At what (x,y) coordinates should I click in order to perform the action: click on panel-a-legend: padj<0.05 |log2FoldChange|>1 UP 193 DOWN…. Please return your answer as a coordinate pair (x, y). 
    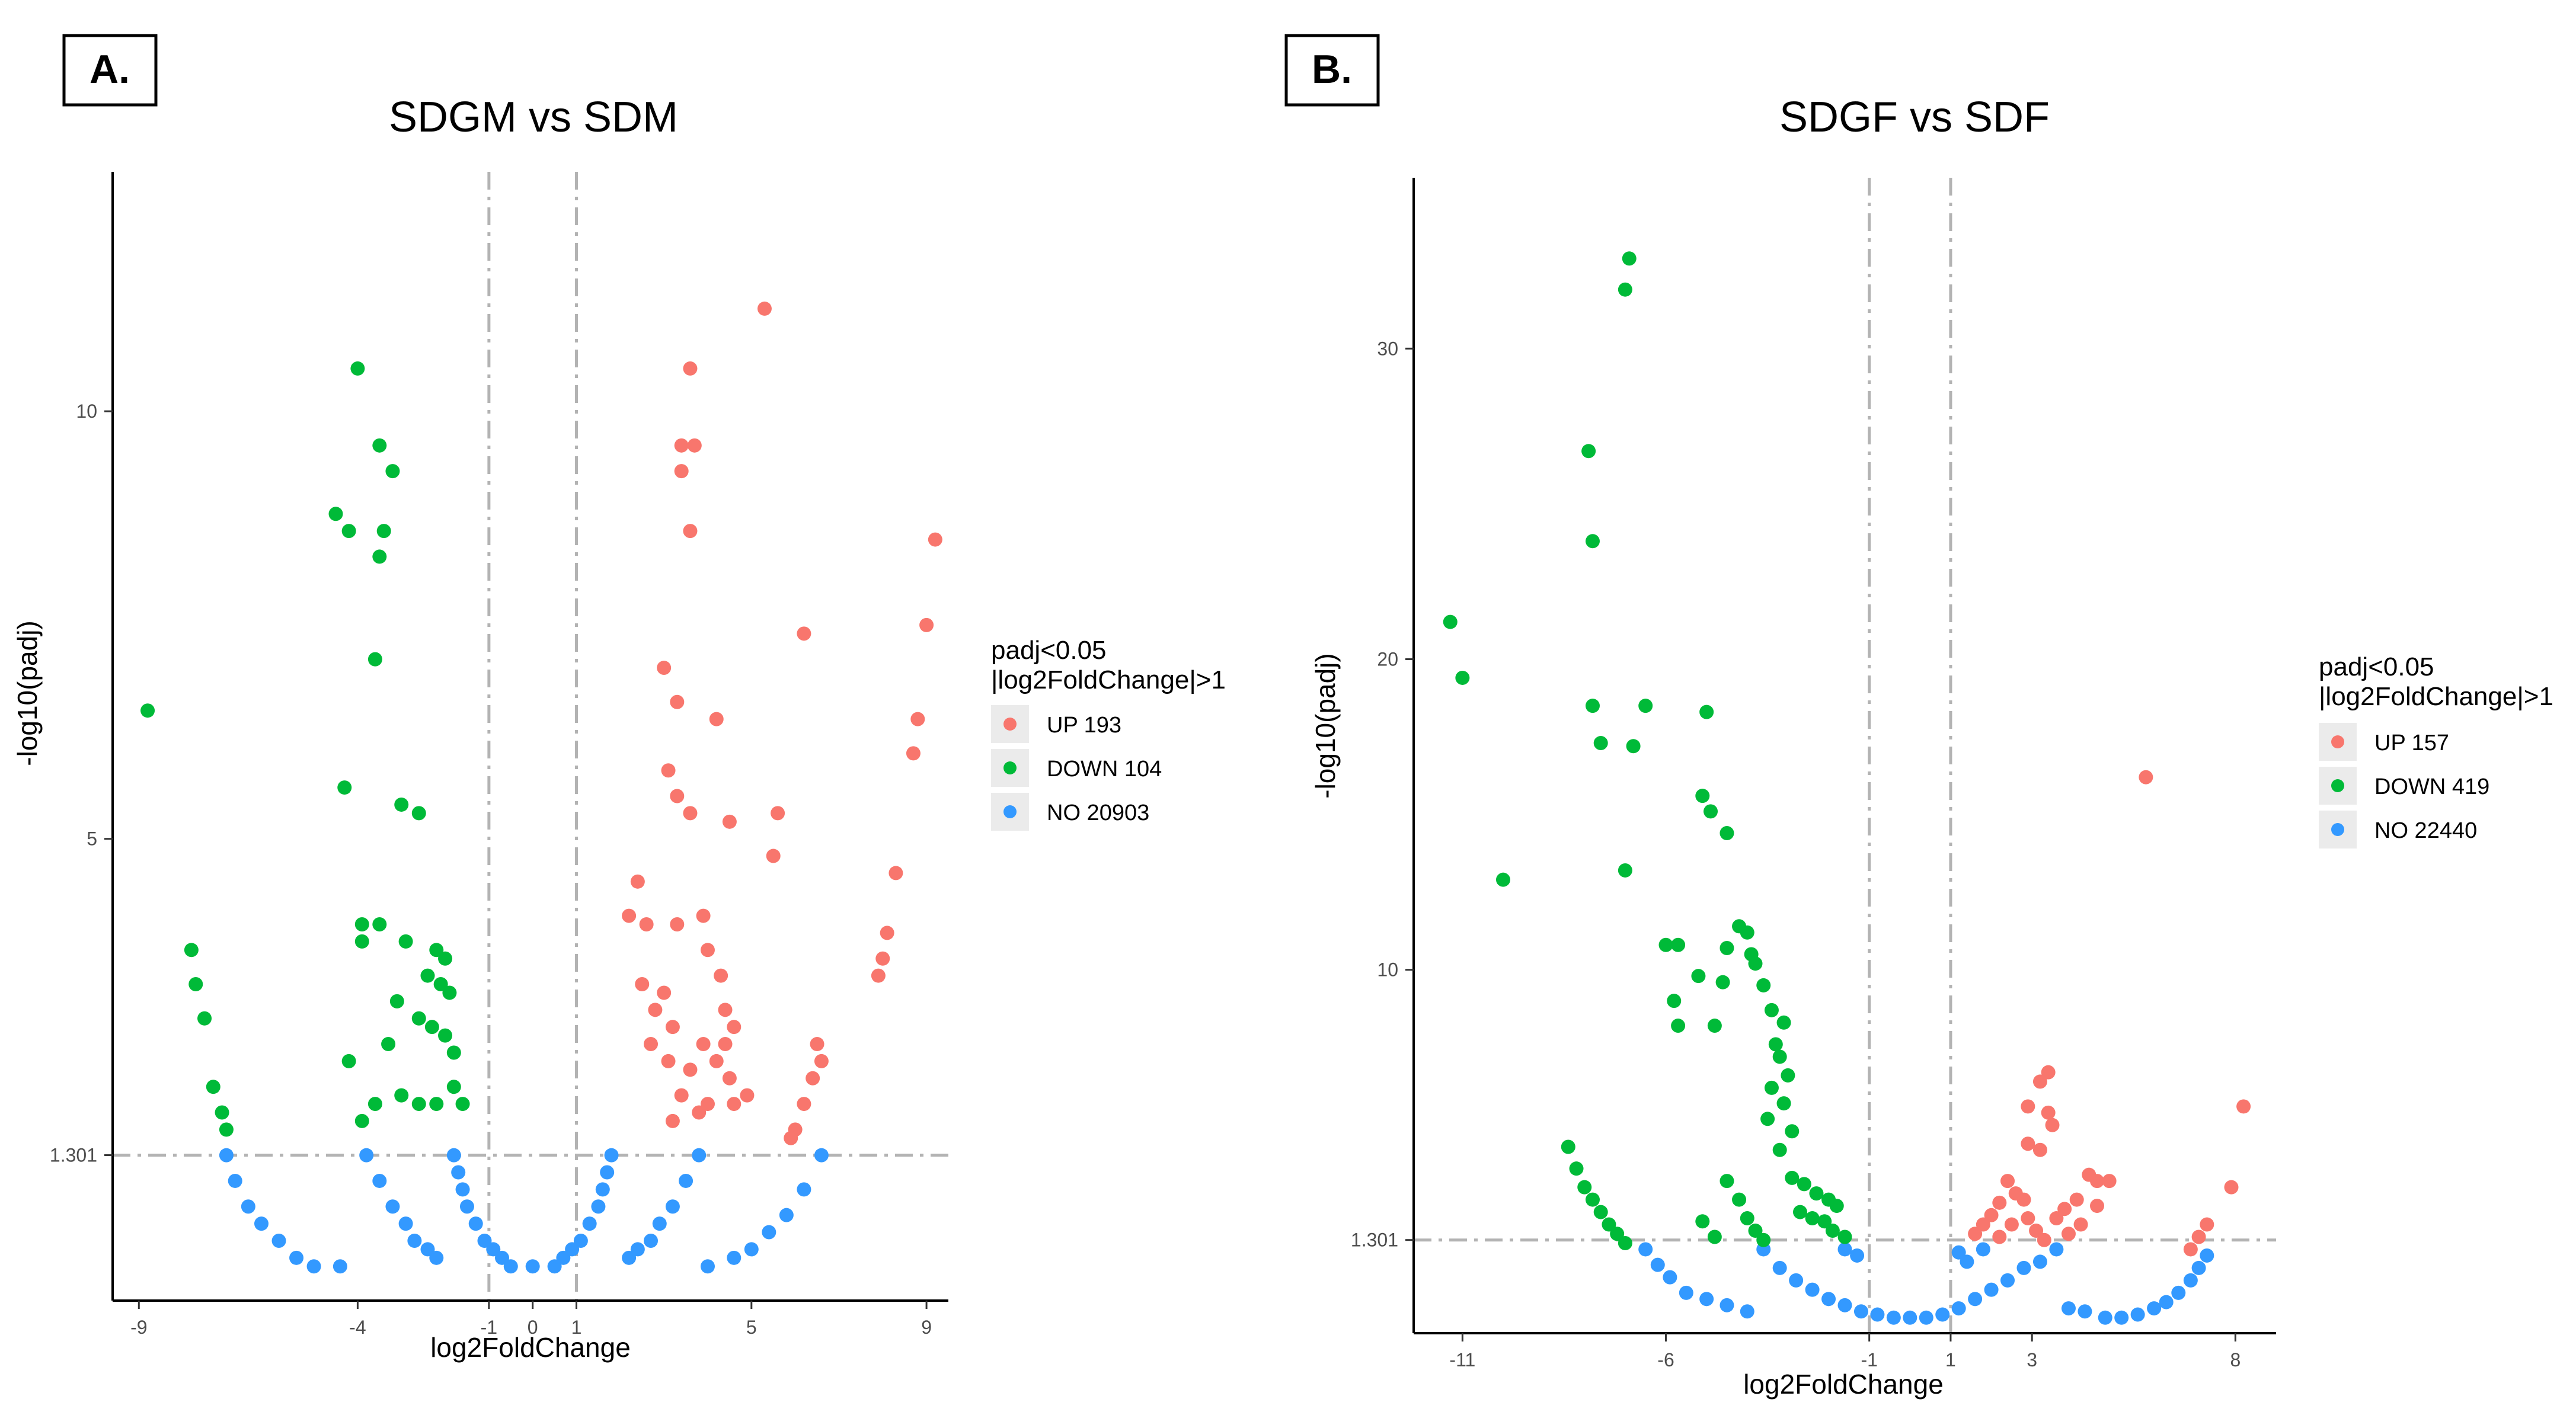
    Looking at the image, I should click on (1108, 733).